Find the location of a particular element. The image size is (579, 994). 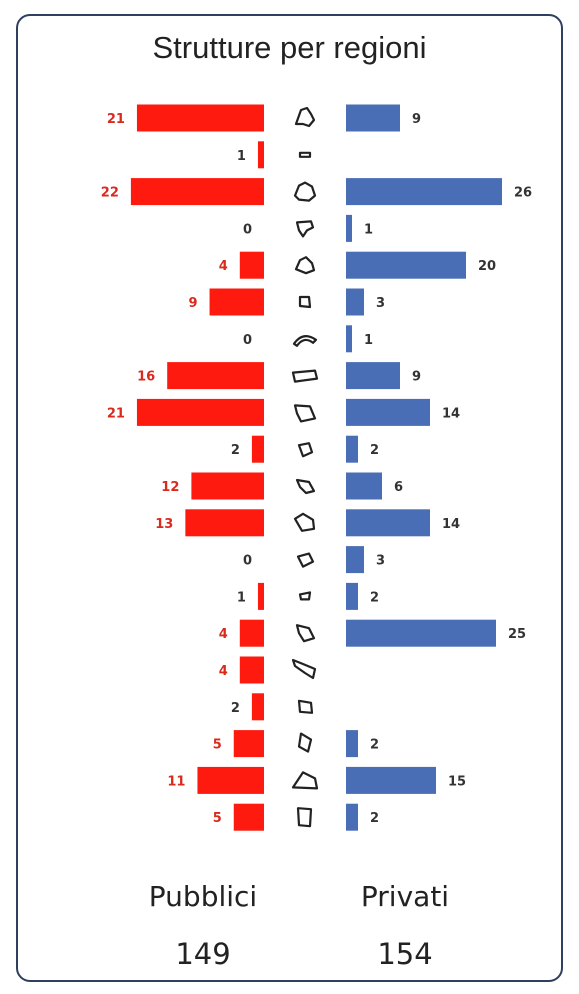

chart-title: Strutture per regioni is located at coordinates (289, 47).